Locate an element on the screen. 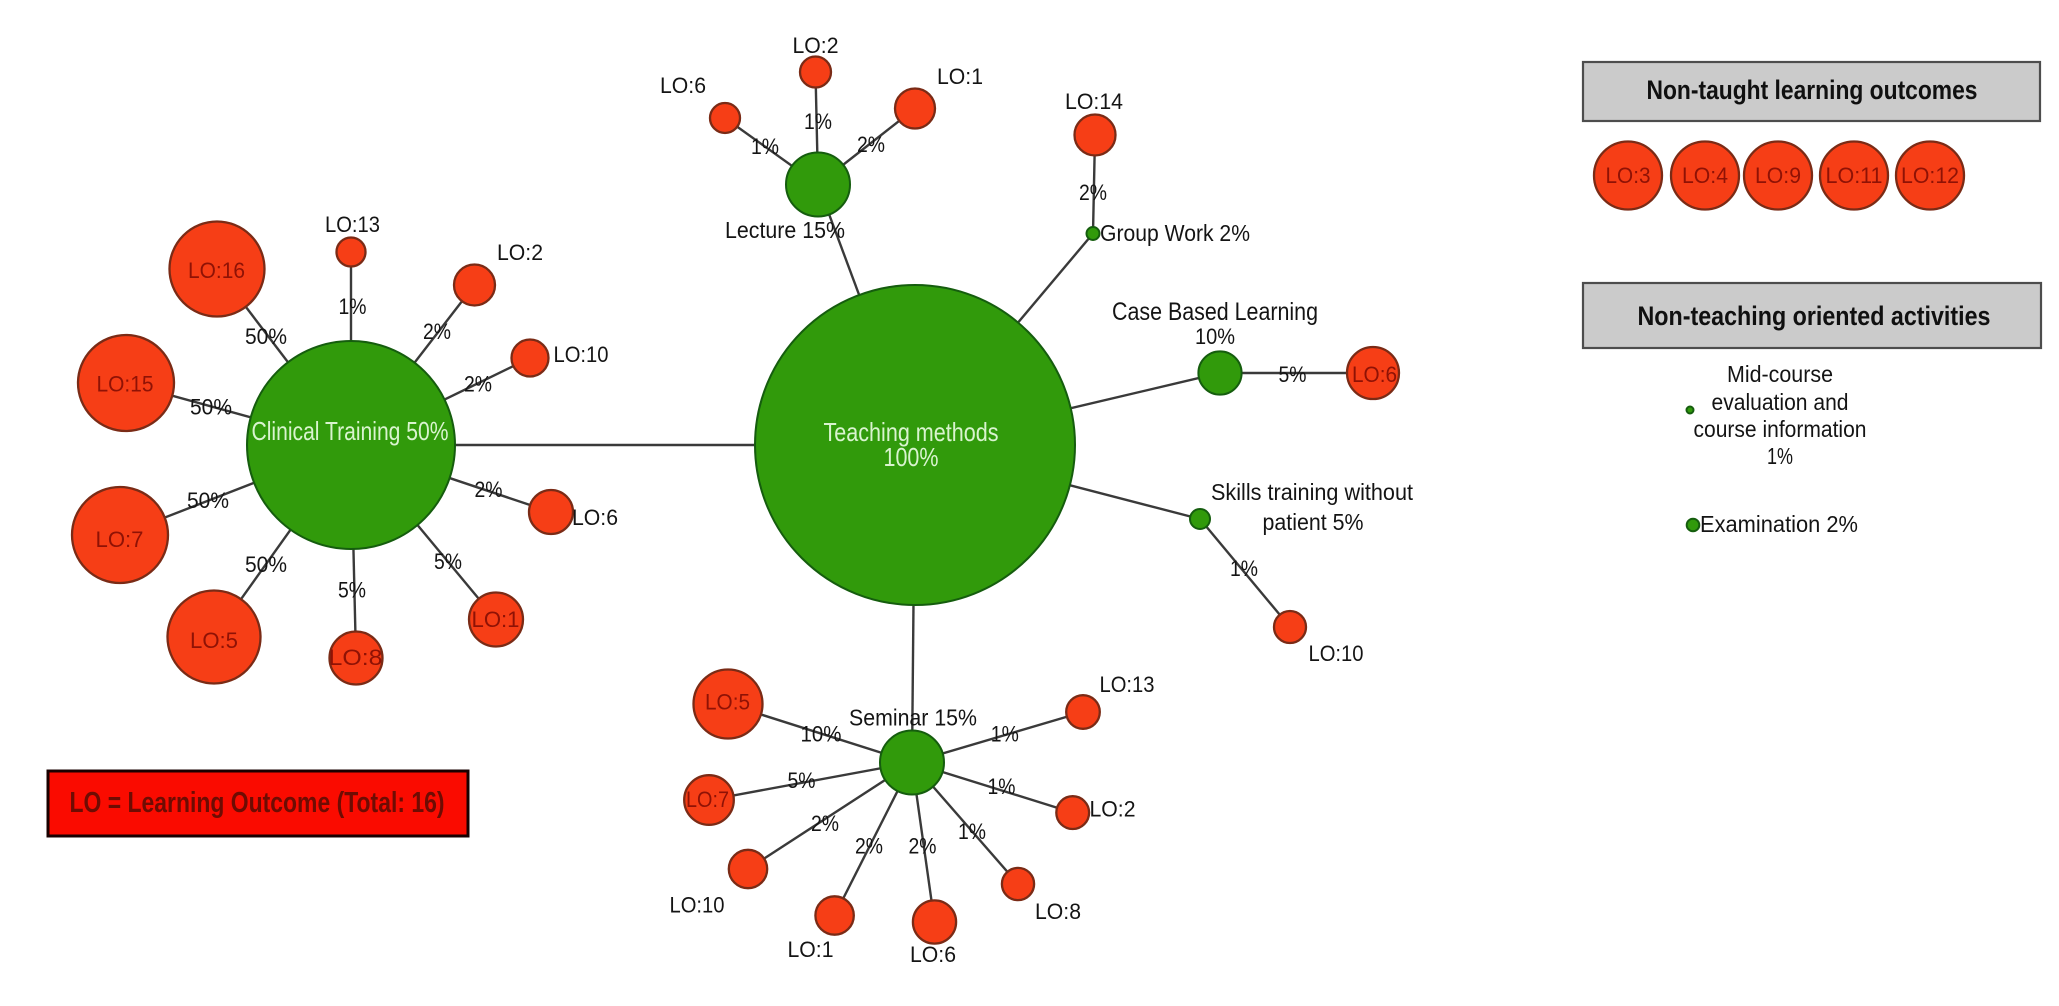  svg-text: LO:11 is located at coordinates (1854, 175).